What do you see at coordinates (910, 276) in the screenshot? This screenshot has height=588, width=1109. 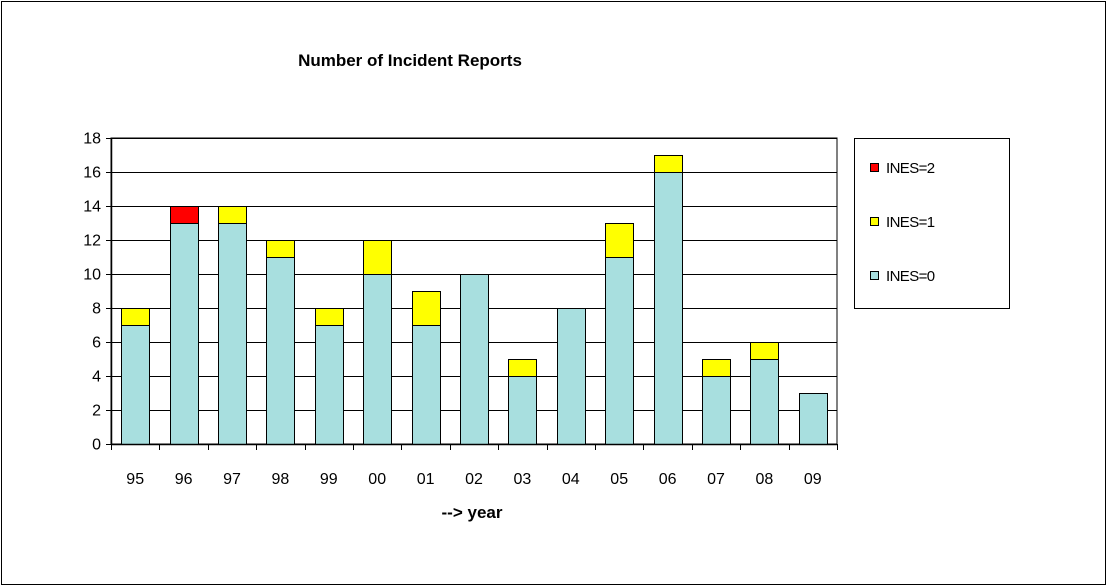 I see `legend-label-ines-0: INES=0` at bounding box center [910, 276].